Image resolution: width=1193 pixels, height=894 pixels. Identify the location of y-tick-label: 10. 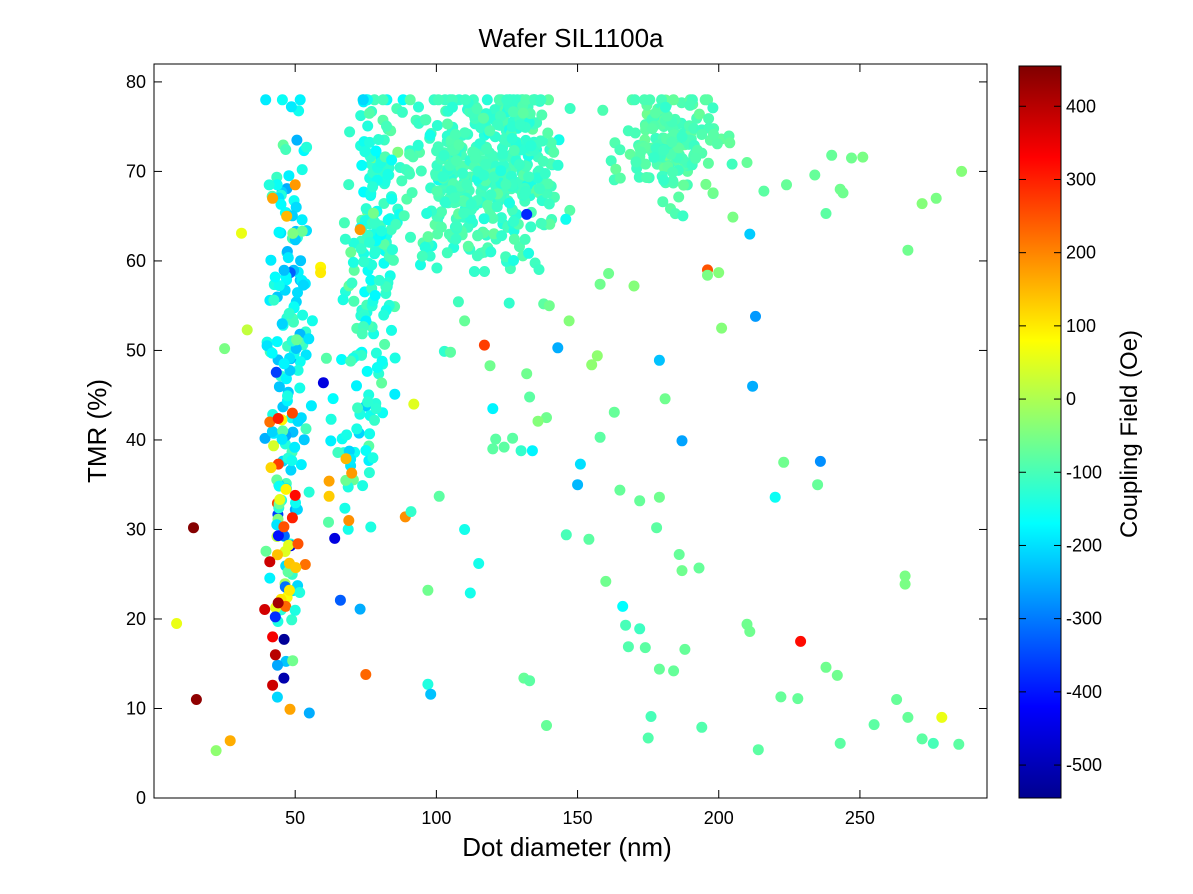
(136, 708).